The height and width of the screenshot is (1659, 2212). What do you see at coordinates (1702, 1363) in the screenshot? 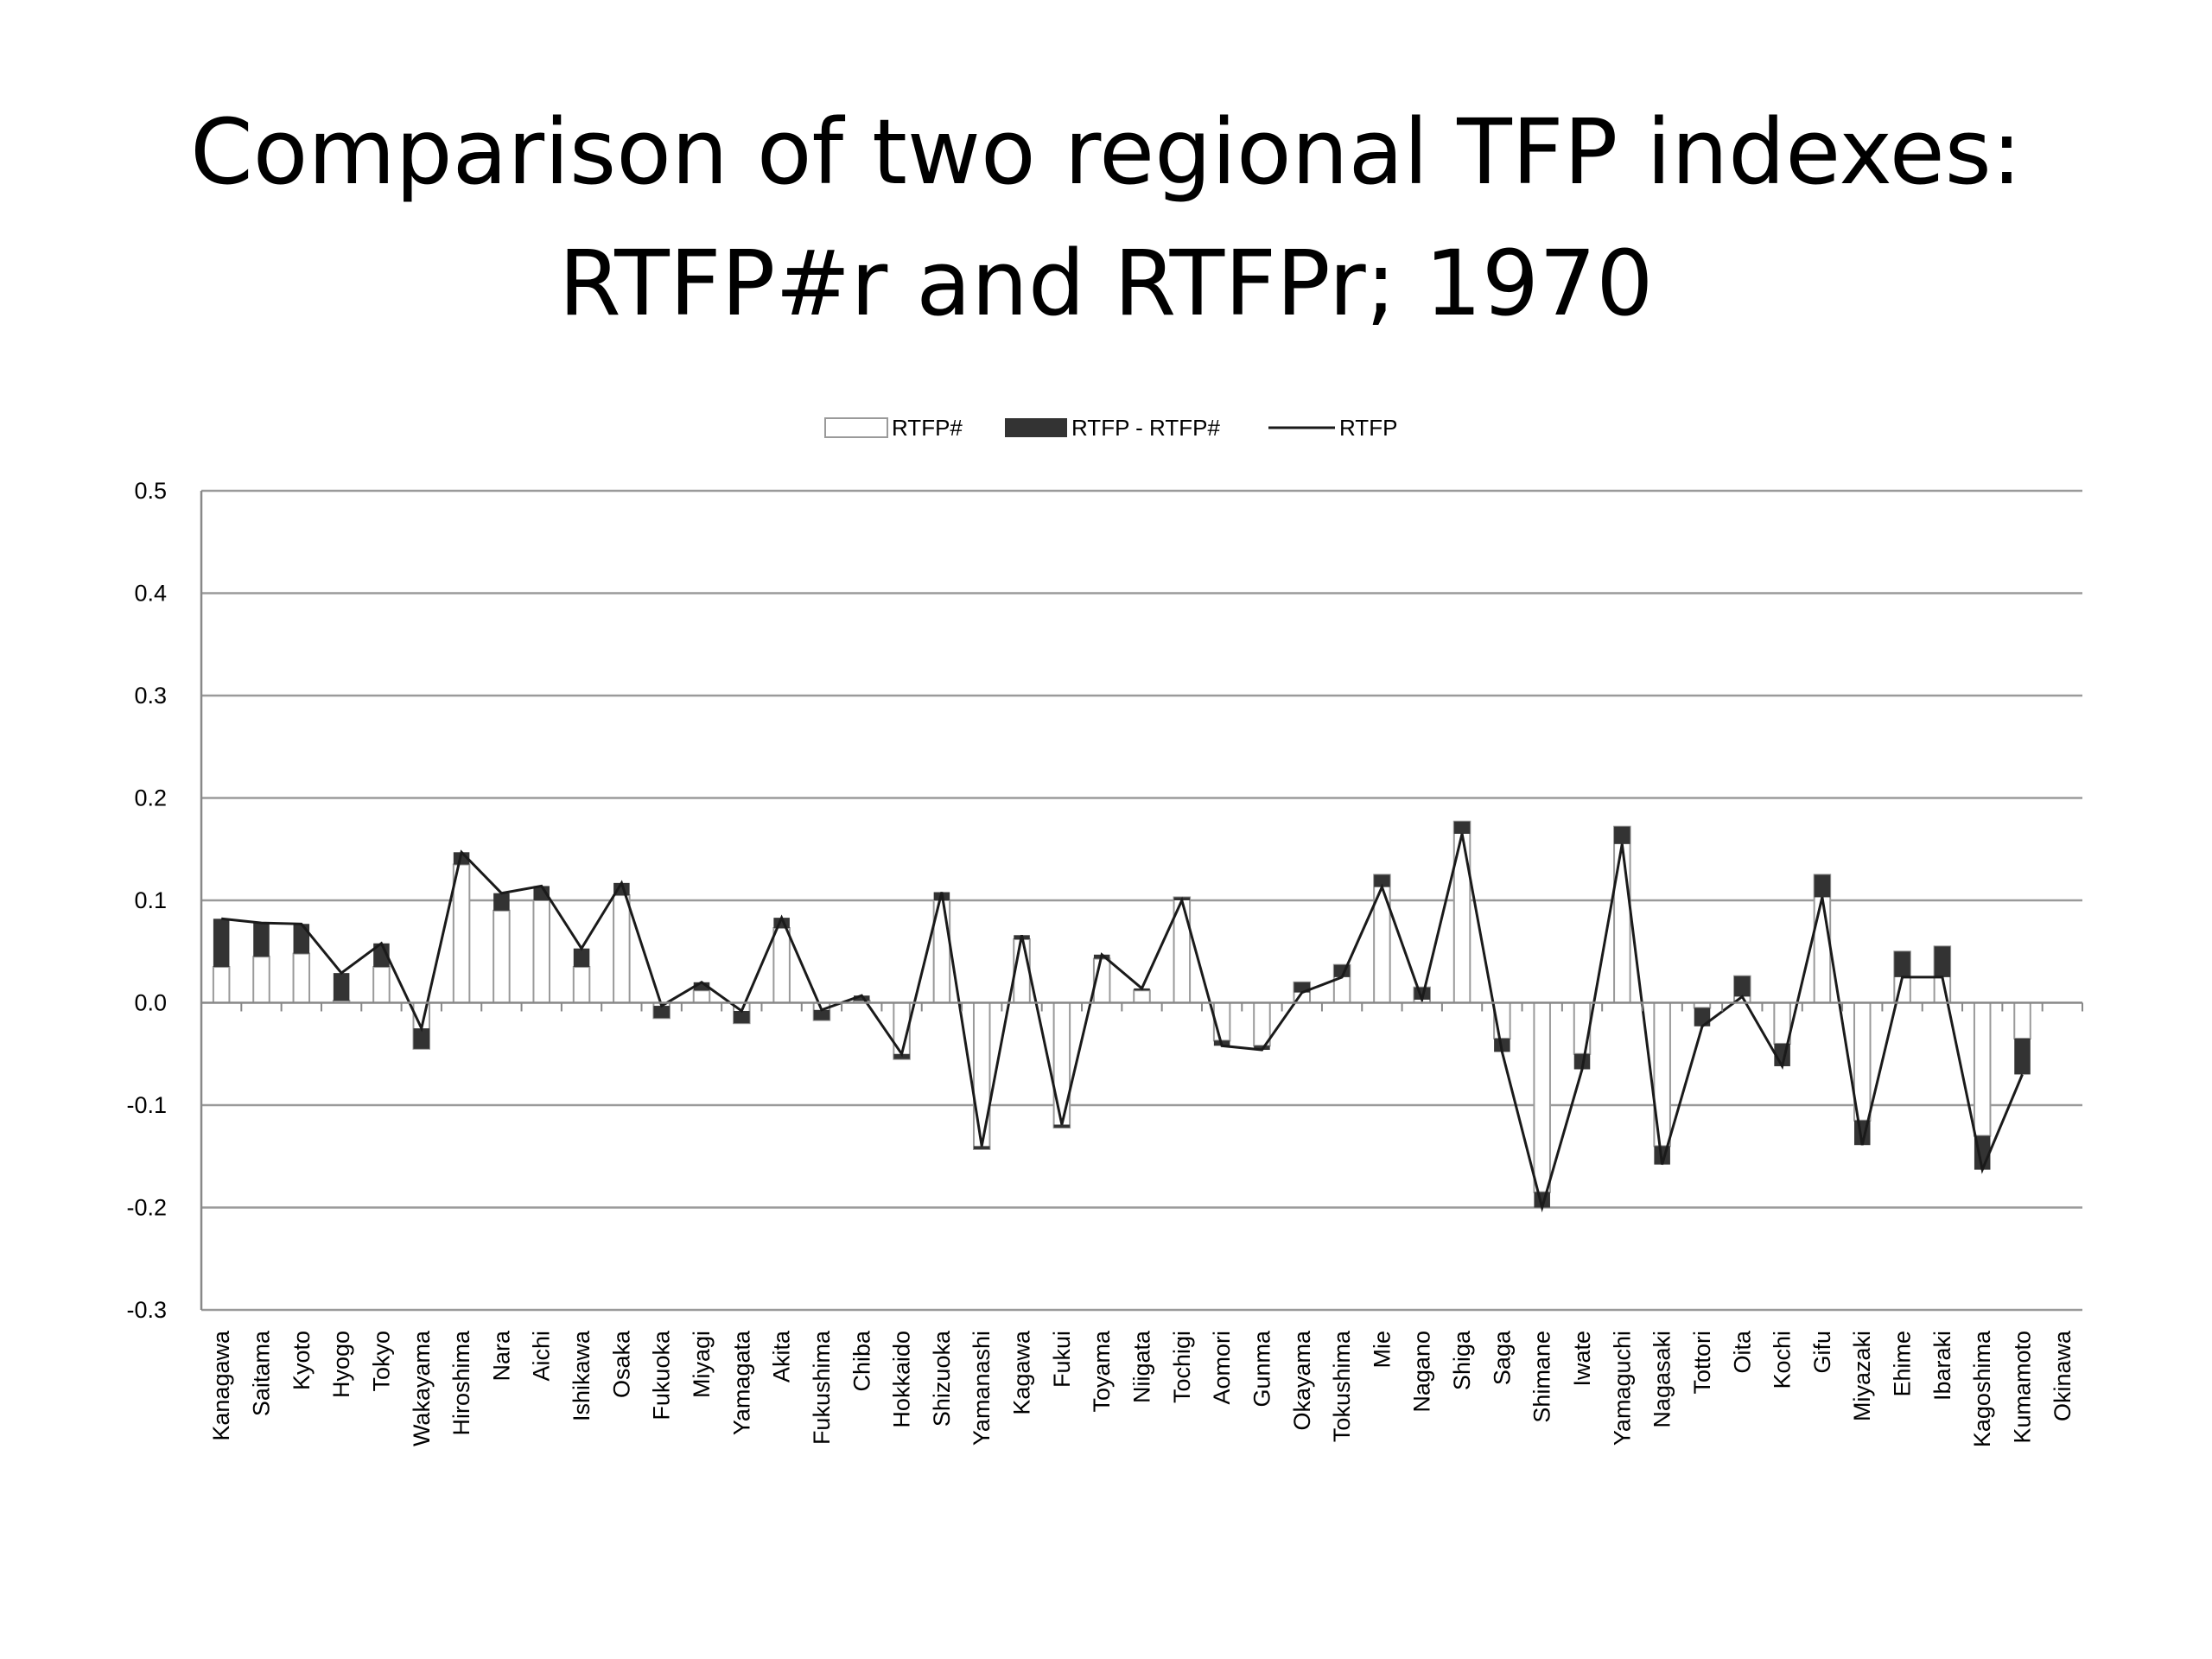
I see `category-label: Tottori` at bounding box center [1702, 1363].